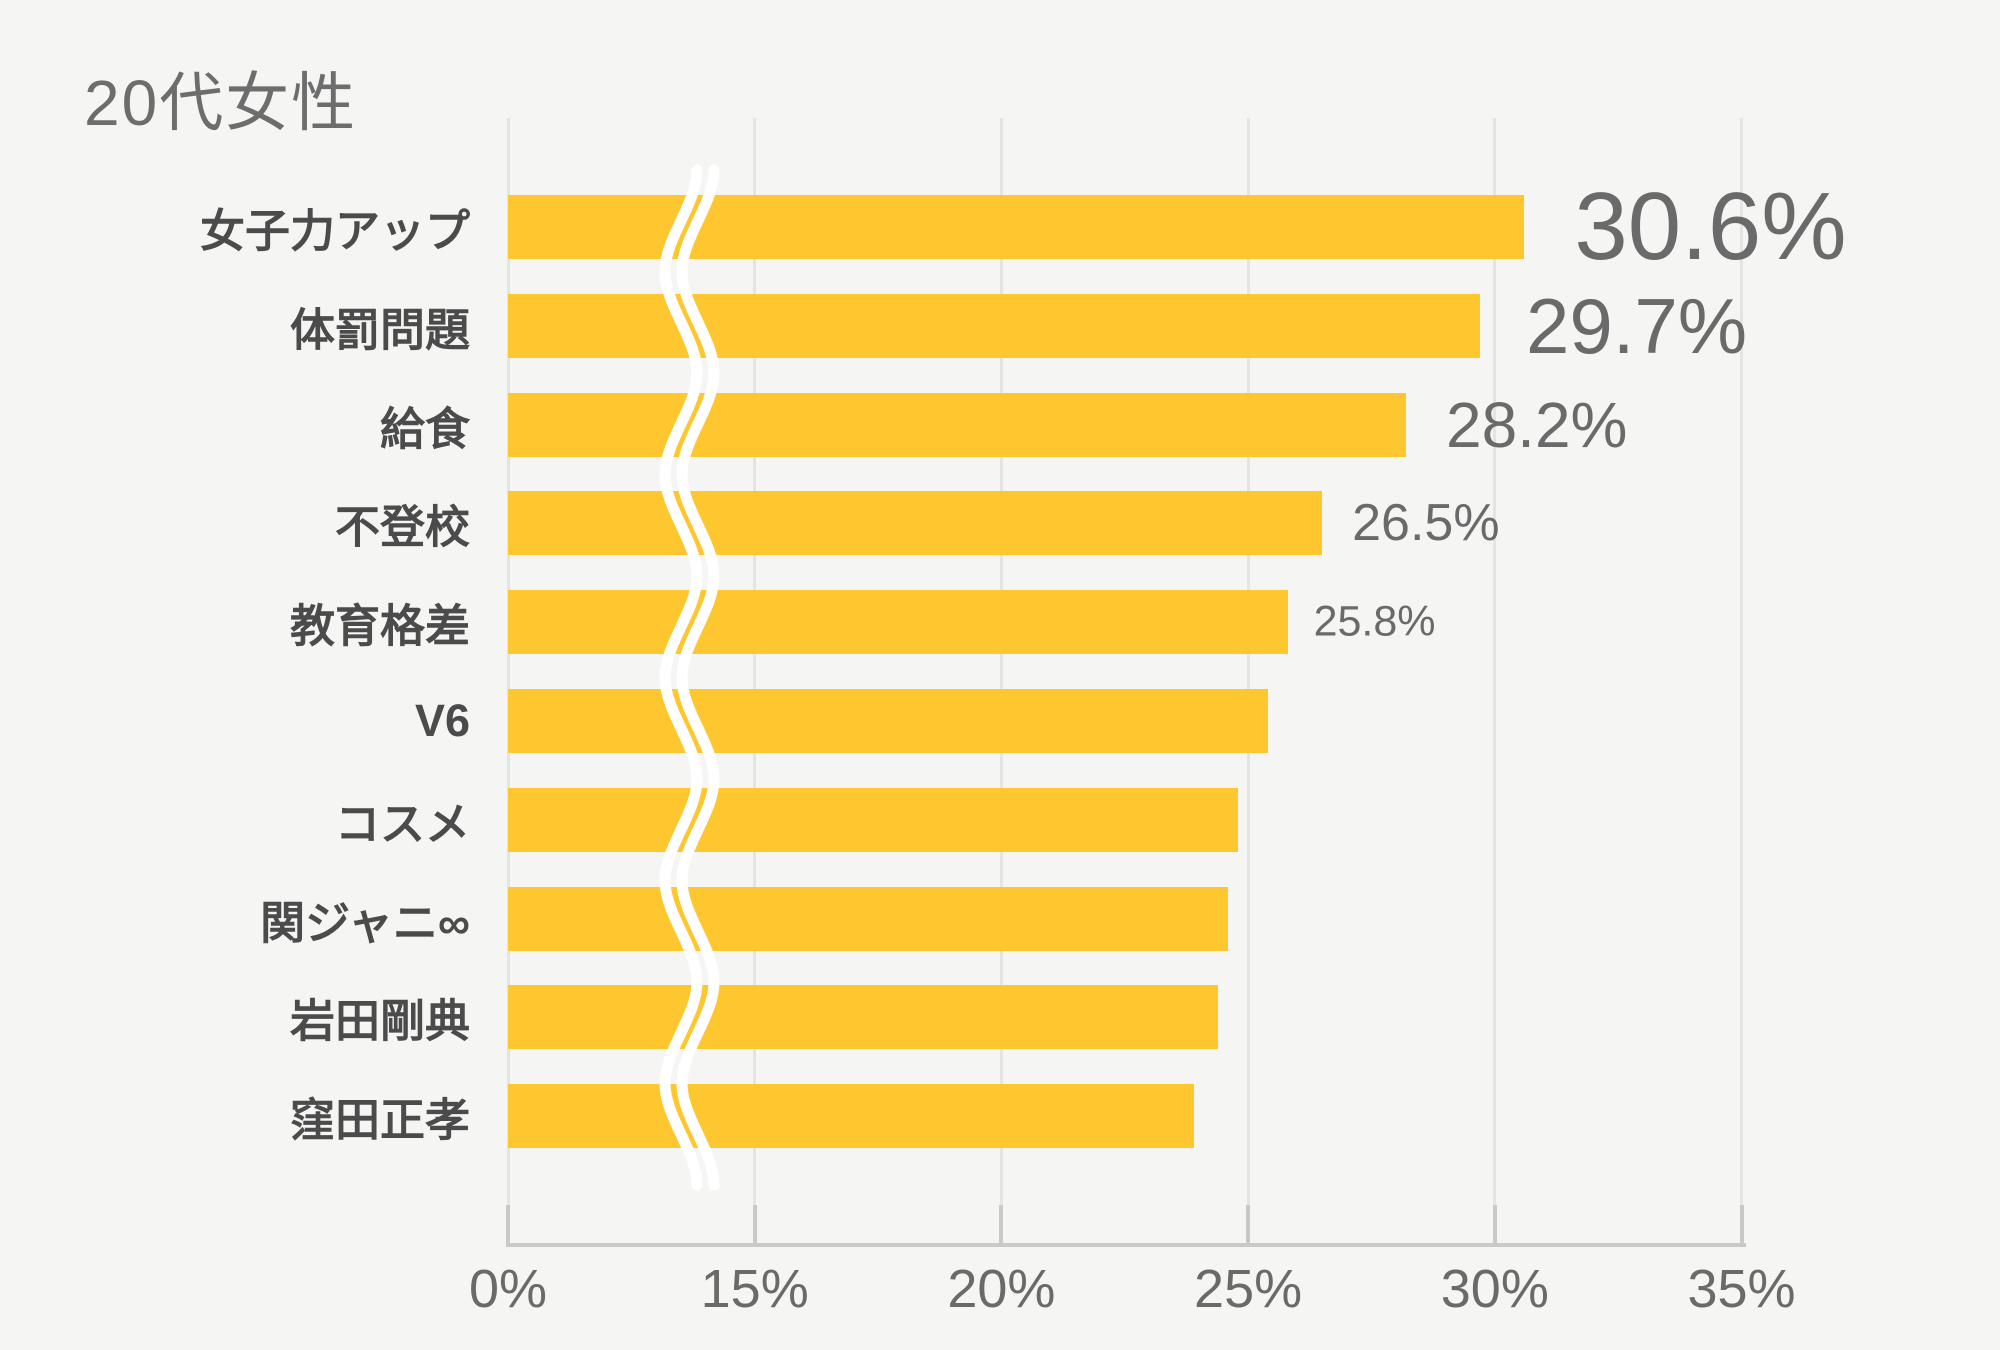  I want to click on x-axis-line, so click(1126, 1245).